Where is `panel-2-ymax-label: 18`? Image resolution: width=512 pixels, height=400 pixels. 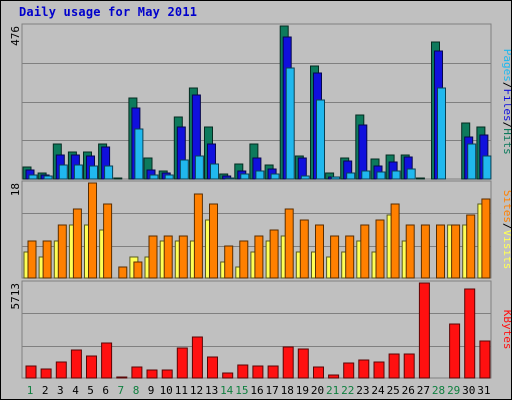 panel-2-ymax-label: 18 is located at coordinates (15, 189).